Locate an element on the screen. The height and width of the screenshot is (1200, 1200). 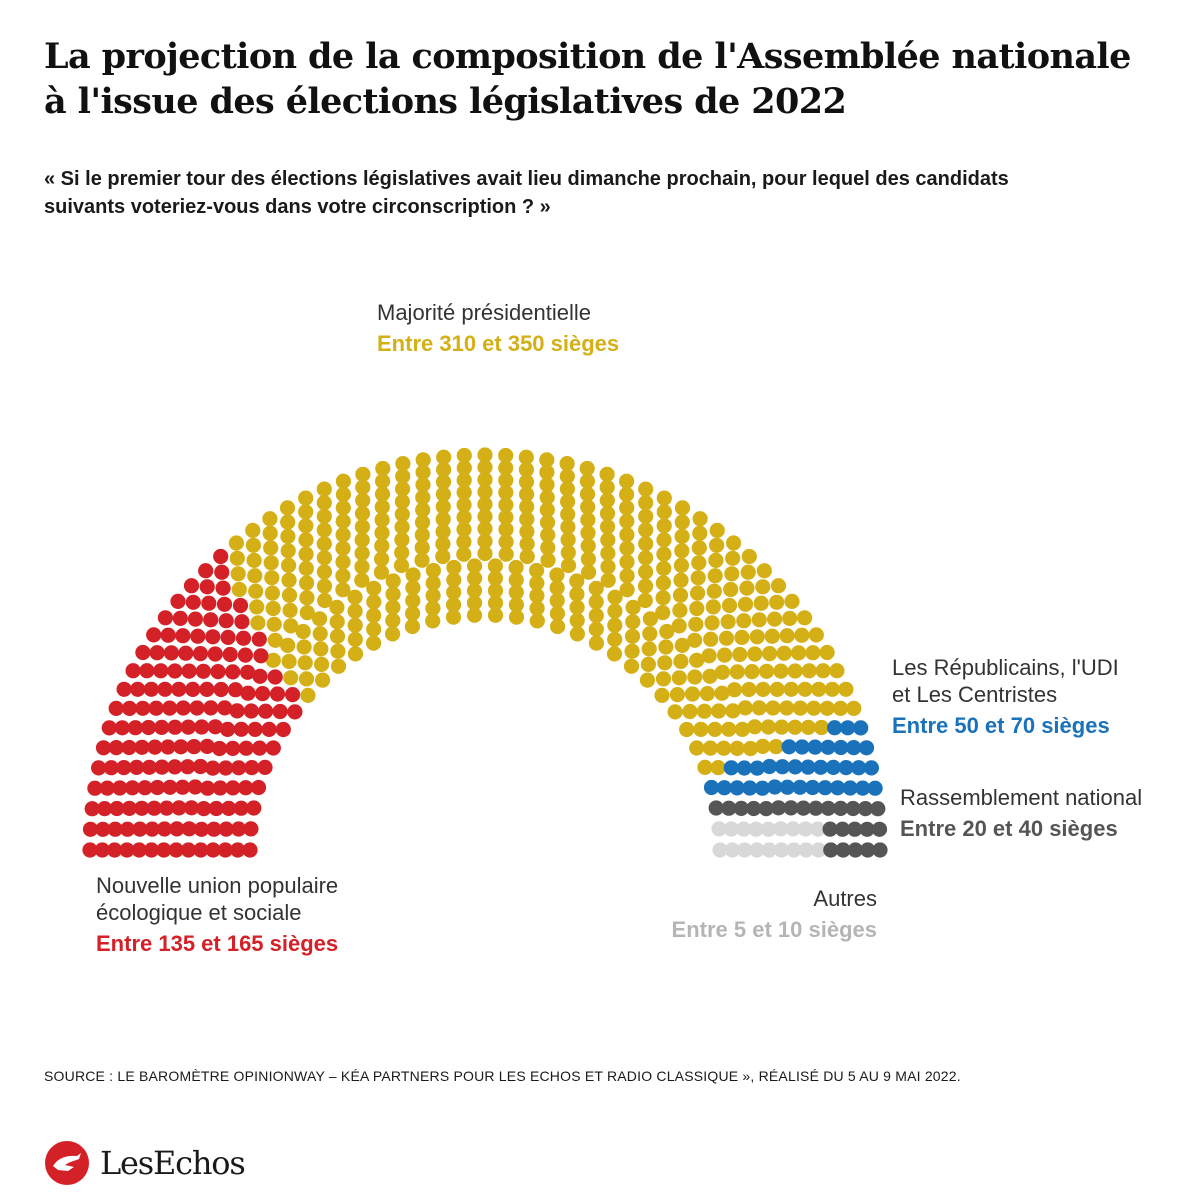
label-lr-udi-range: Entre 50 et 70 sièges is located at coordinates (1001, 725).